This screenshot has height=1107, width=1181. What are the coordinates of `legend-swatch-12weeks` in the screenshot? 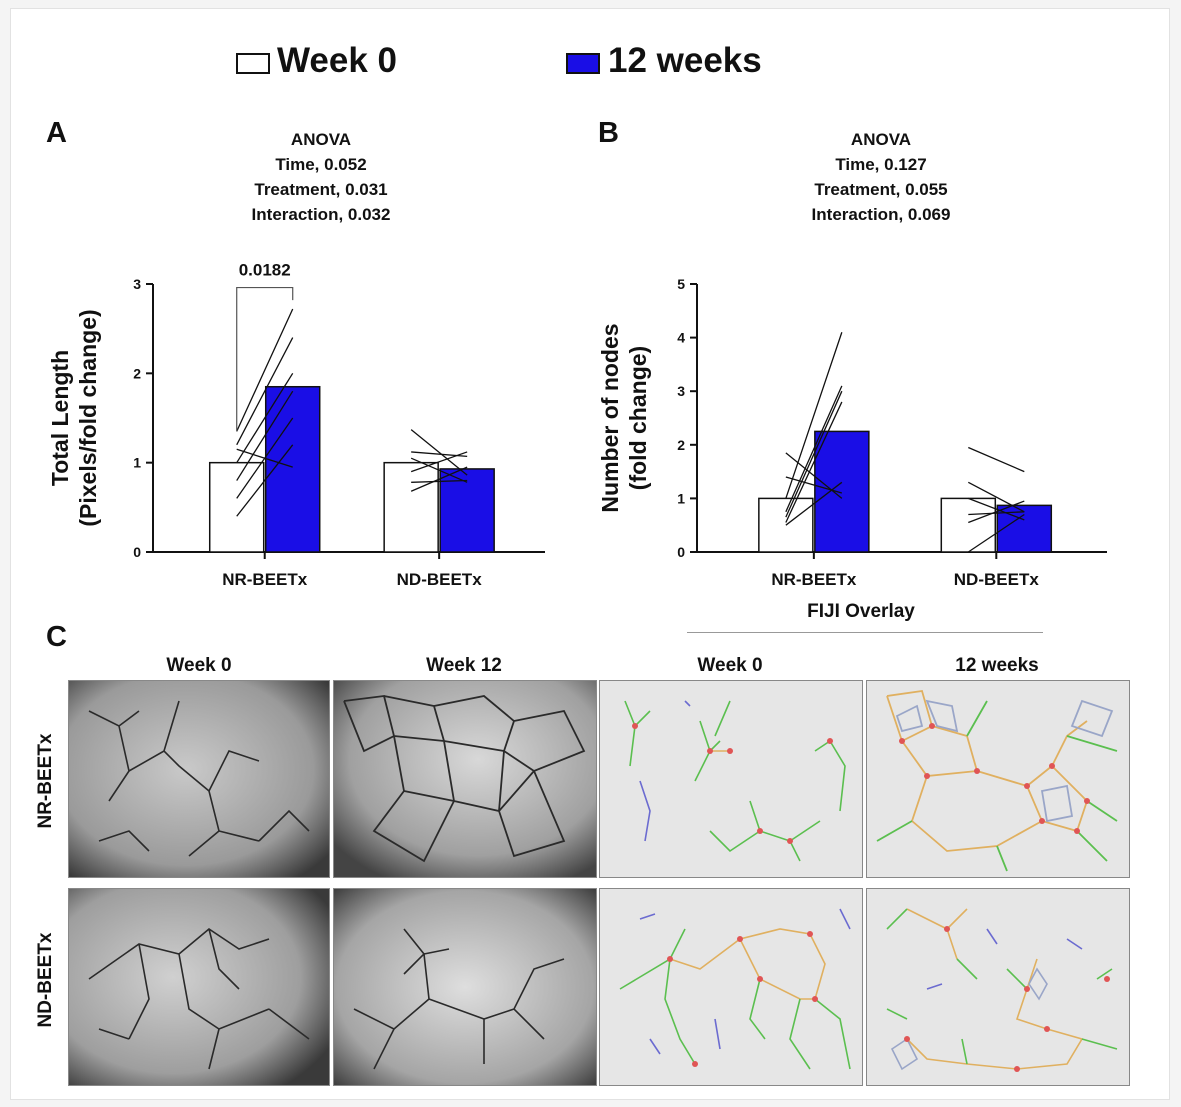 It's located at (583, 63).